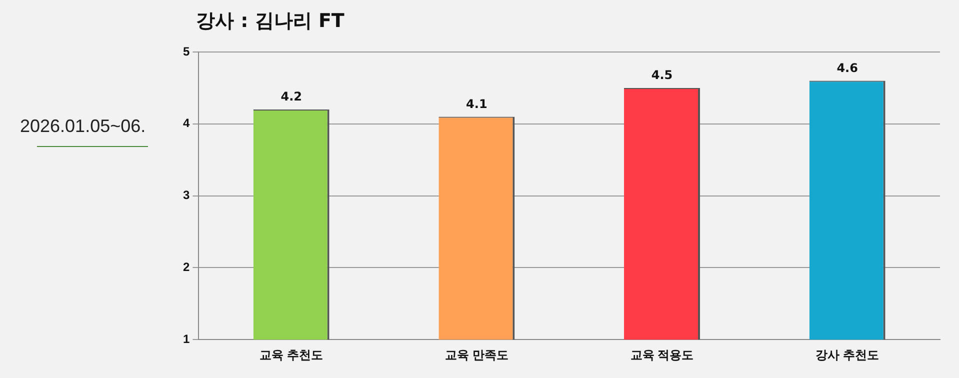 Image resolution: width=959 pixels, height=378 pixels. Describe the element at coordinates (186, 195) in the screenshot. I see `y-tick-label: 3` at that location.